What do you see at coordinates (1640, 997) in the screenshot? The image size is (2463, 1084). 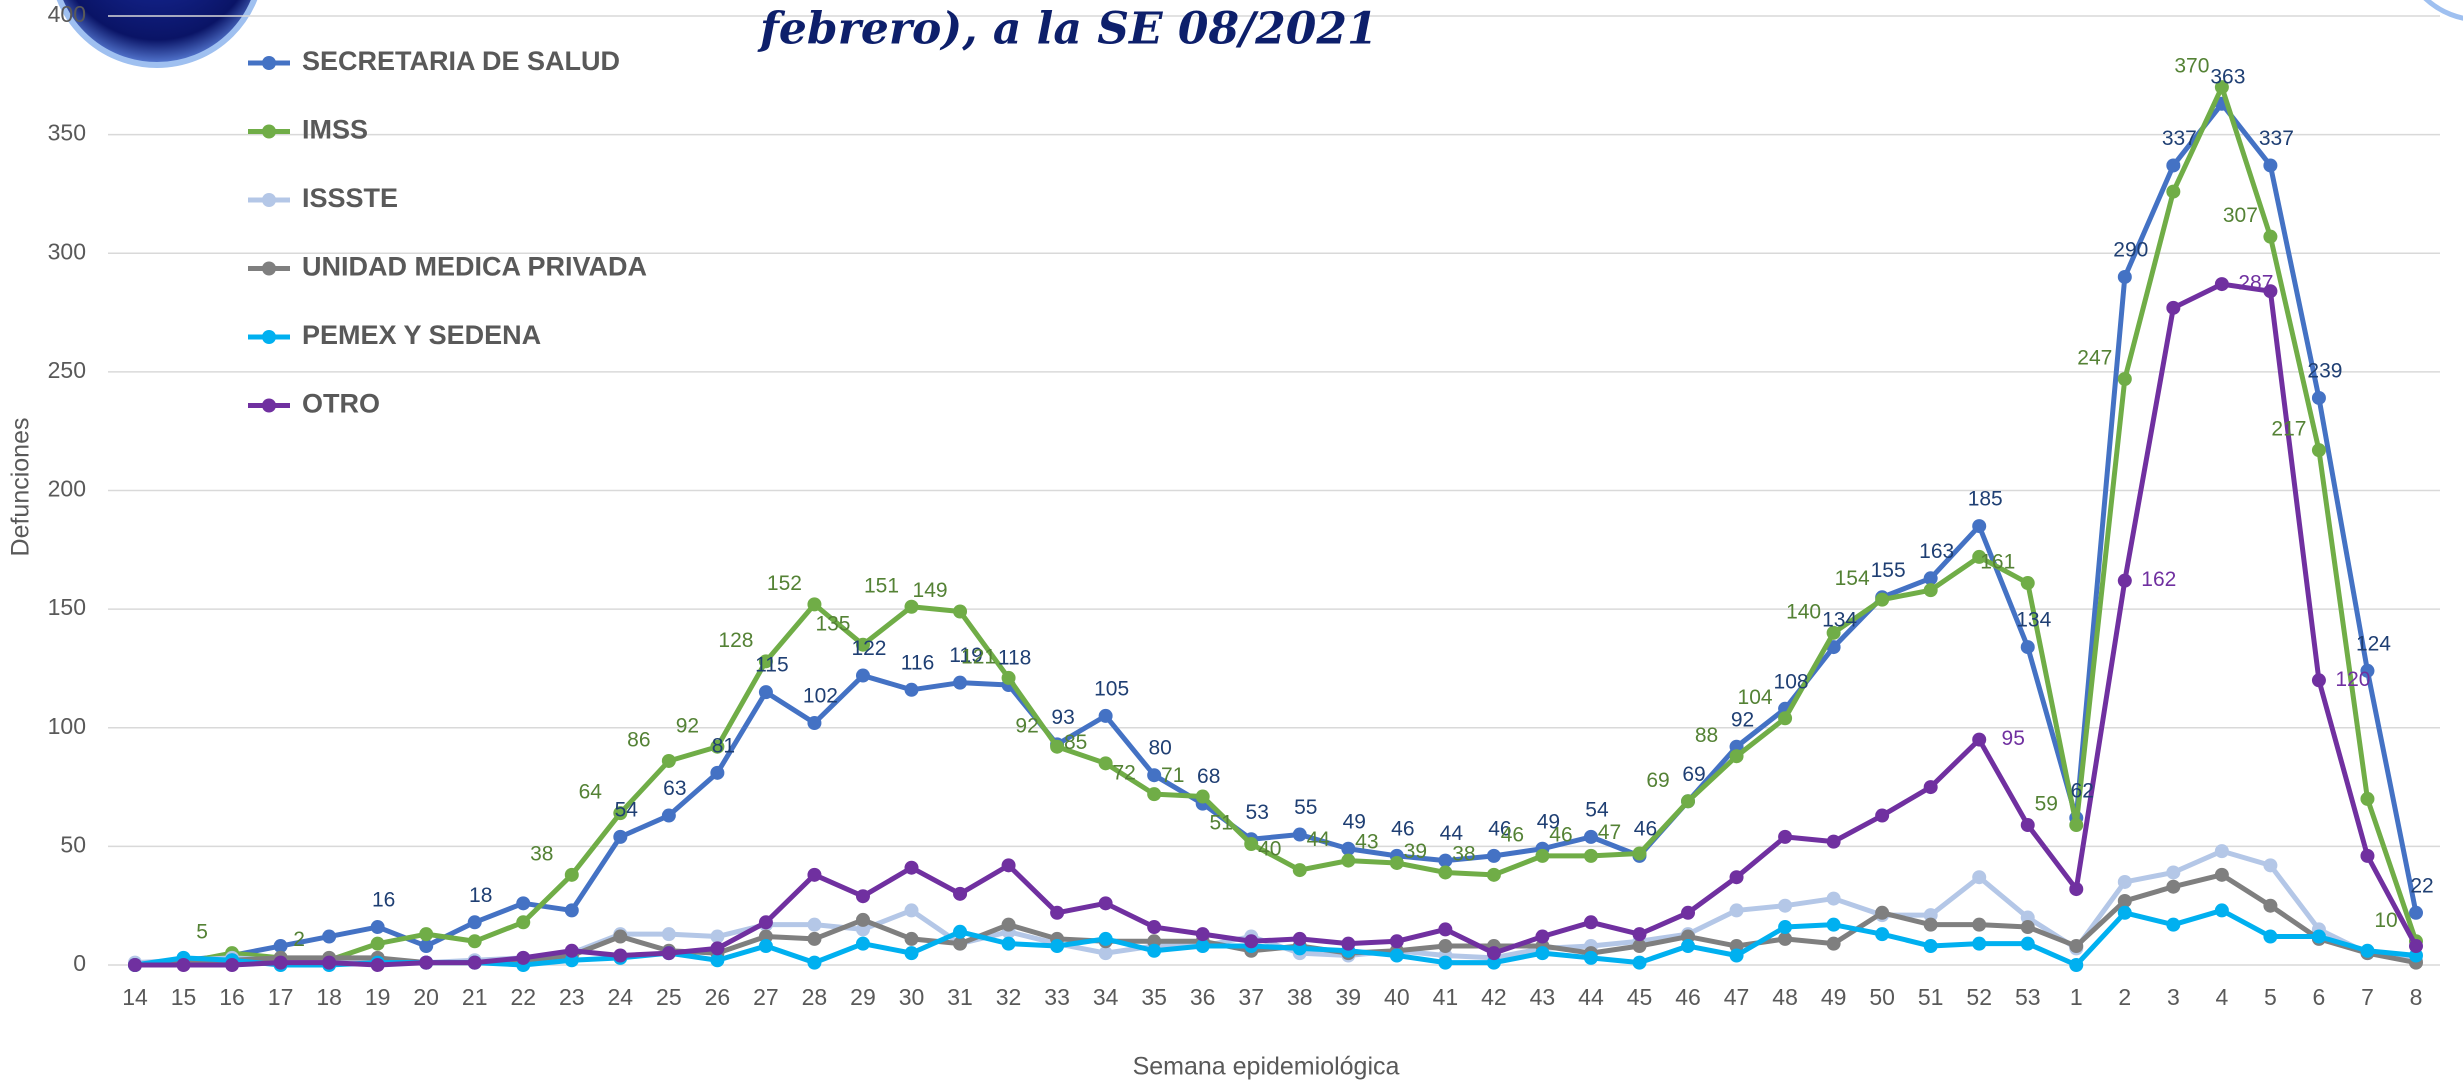 I see `x-tick-label: 45` at bounding box center [1640, 997].